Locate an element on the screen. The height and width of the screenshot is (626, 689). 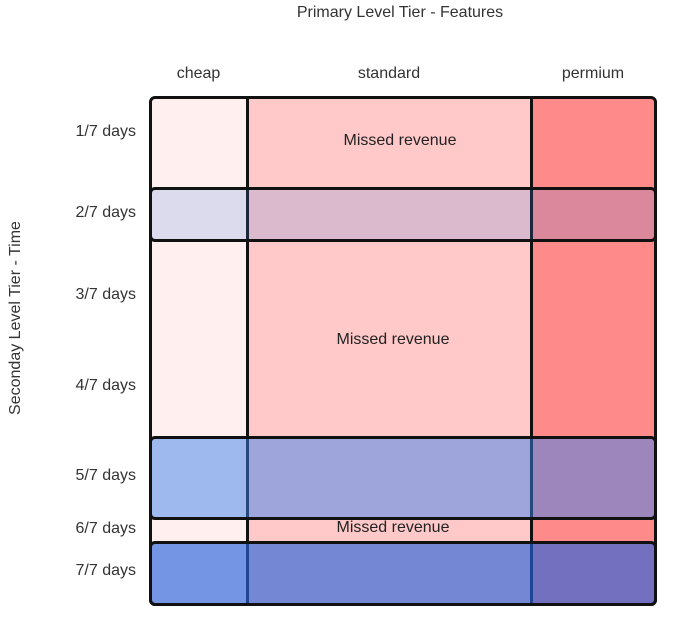
y-axis-label: Seconday Level Tier - Time is located at coordinates (15, 318).